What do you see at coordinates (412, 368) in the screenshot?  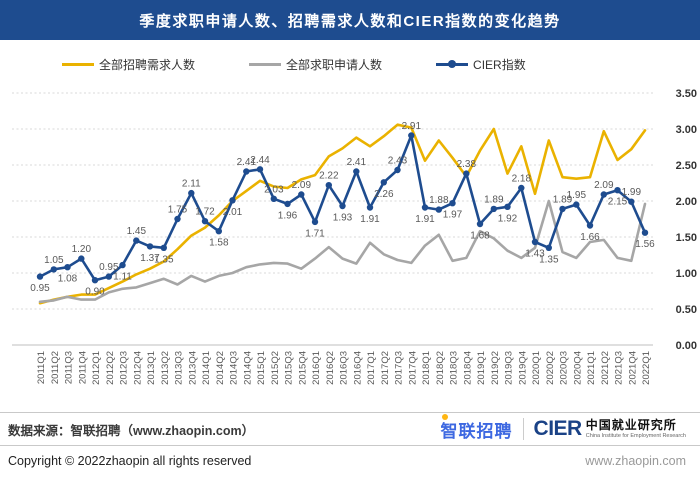 I see `x-axis-tick: 2017Q4` at bounding box center [412, 368].